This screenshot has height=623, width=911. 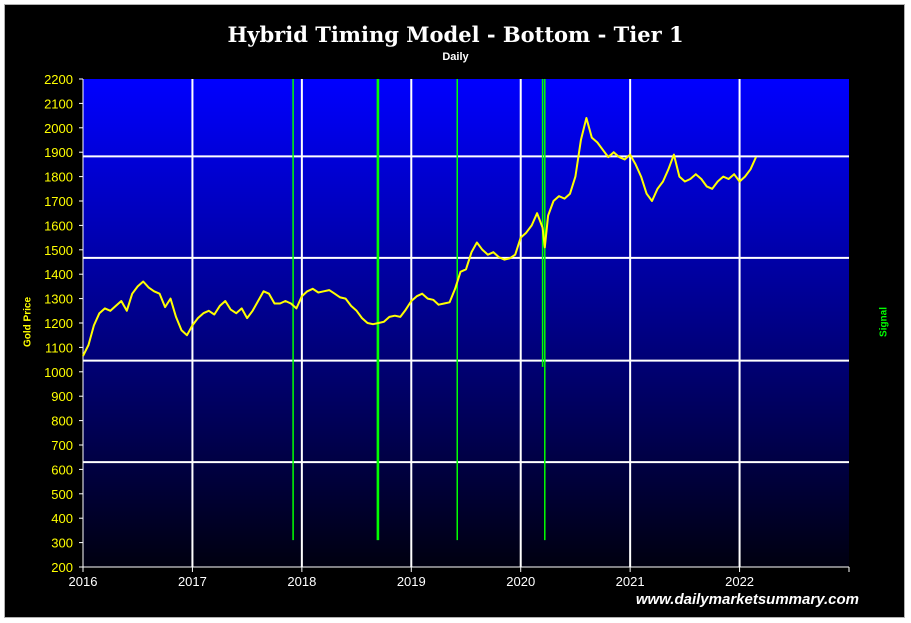 What do you see at coordinates (62, 469) in the screenshot?
I see `y-tick-label: 600` at bounding box center [62, 469].